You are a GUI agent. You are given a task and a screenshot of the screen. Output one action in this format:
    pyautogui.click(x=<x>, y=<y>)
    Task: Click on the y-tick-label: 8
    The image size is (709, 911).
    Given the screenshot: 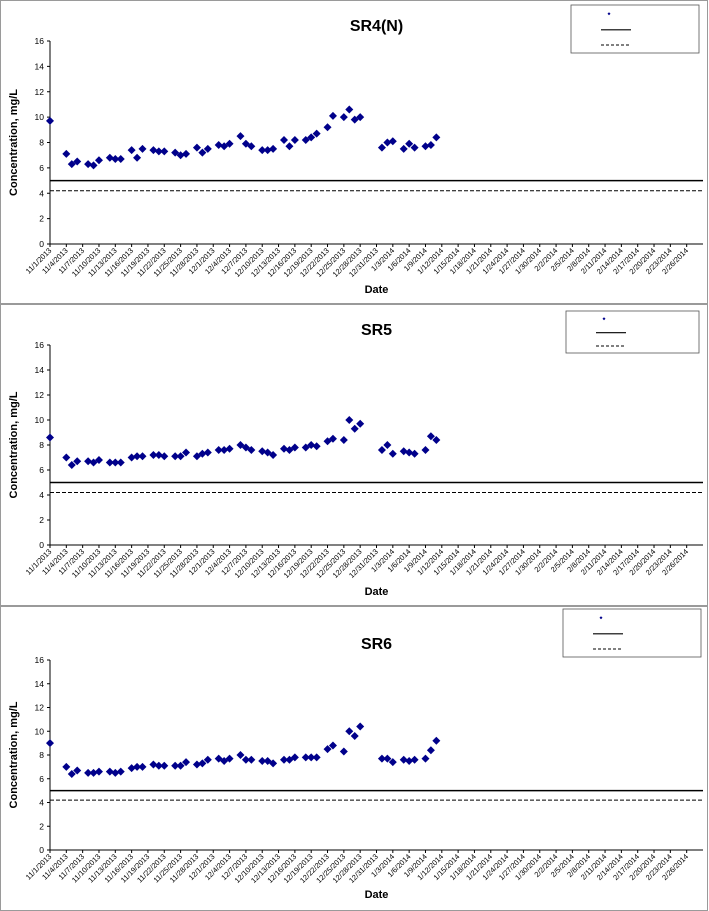 What is the action you would take?
    pyautogui.click(x=41, y=445)
    